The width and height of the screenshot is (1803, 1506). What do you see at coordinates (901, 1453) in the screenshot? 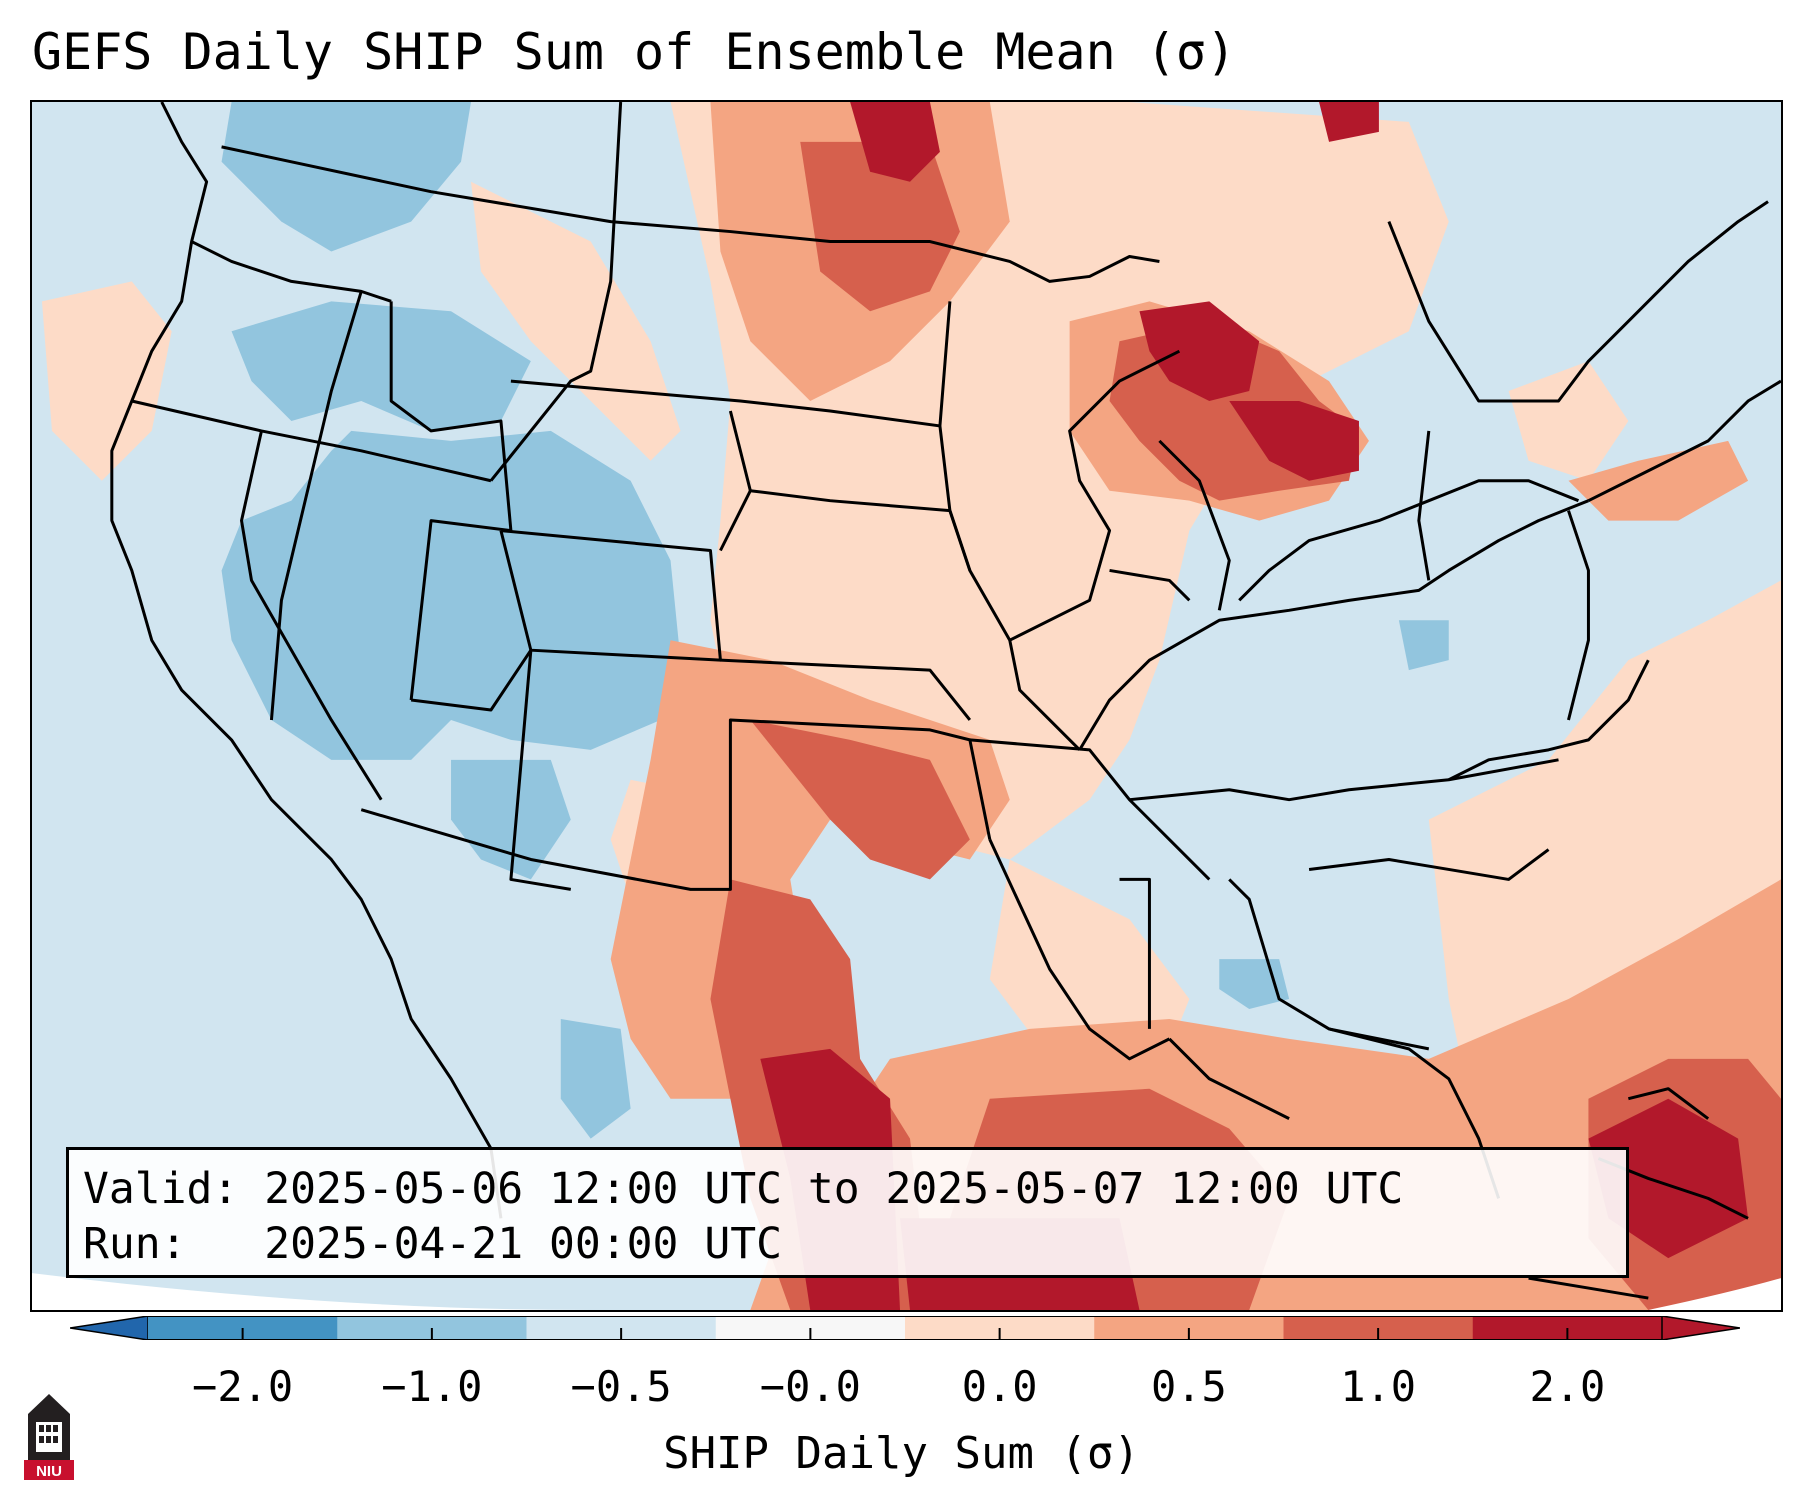
I see `colorbar-label: SHIP Daily Sum (σ)` at bounding box center [901, 1453].